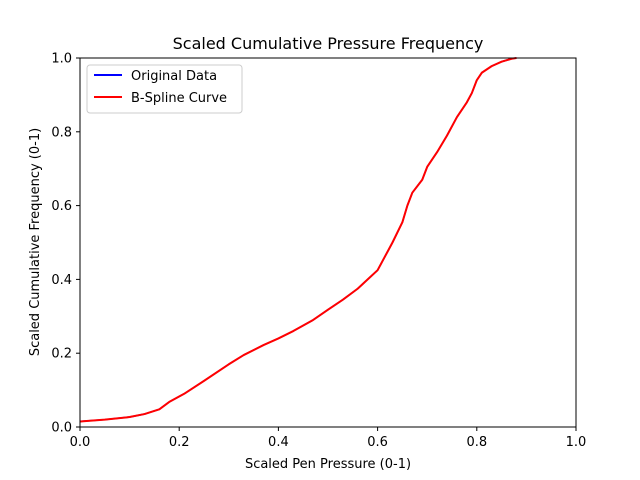  What do you see at coordinates (328, 43) in the screenshot?
I see `chart-title: Scaled Cumulative Pressure Frequency` at bounding box center [328, 43].